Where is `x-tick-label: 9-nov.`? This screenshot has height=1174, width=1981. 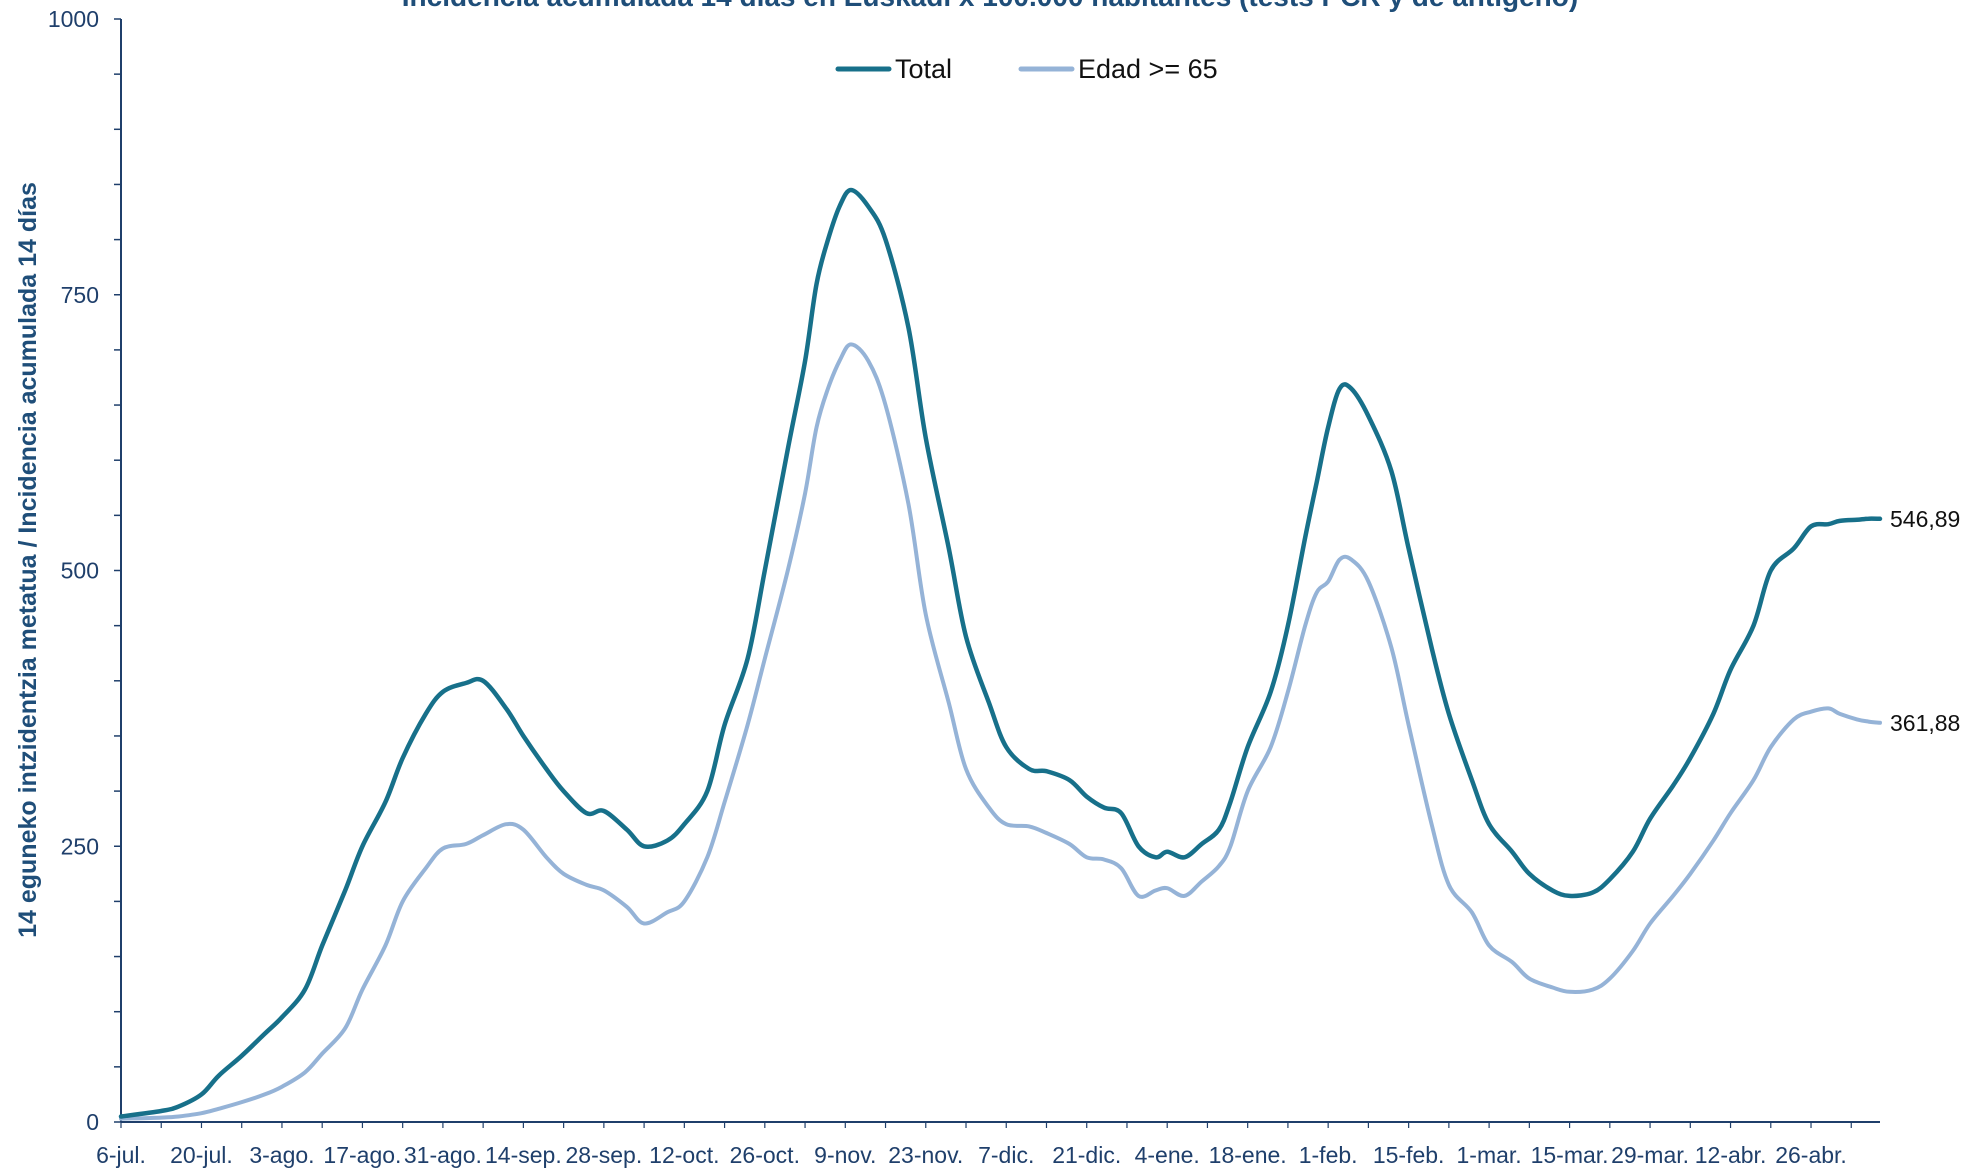 x-tick-label: 9-nov. is located at coordinates (845, 1155).